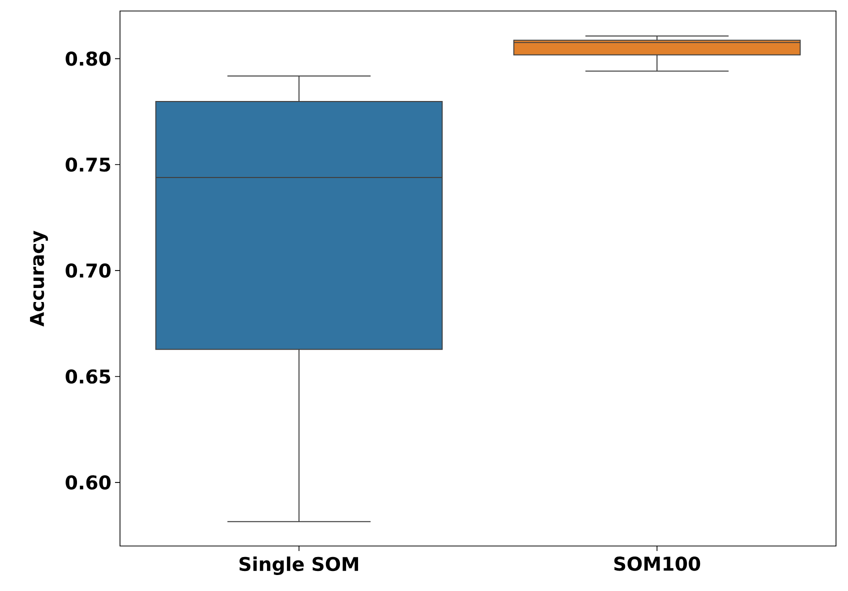 The width and height of the screenshot is (848, 591). What do you see at coordinates (88, 164) in the screenshot?
I see `y-tick-label: 0.75` at bounding box center [88, 164].